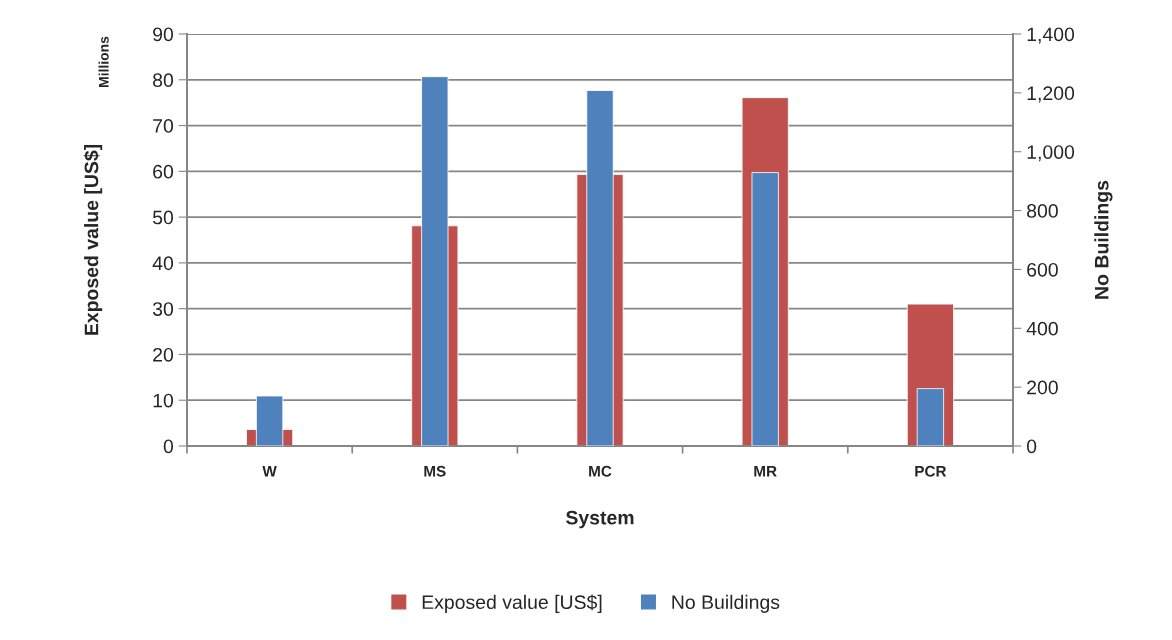 This screenshot has height=640, width=1172. What do you see at coordinates (1031, 446) in the screenshot?
I see `y2-tick-label: 0` at bounding box center [1031, 446].